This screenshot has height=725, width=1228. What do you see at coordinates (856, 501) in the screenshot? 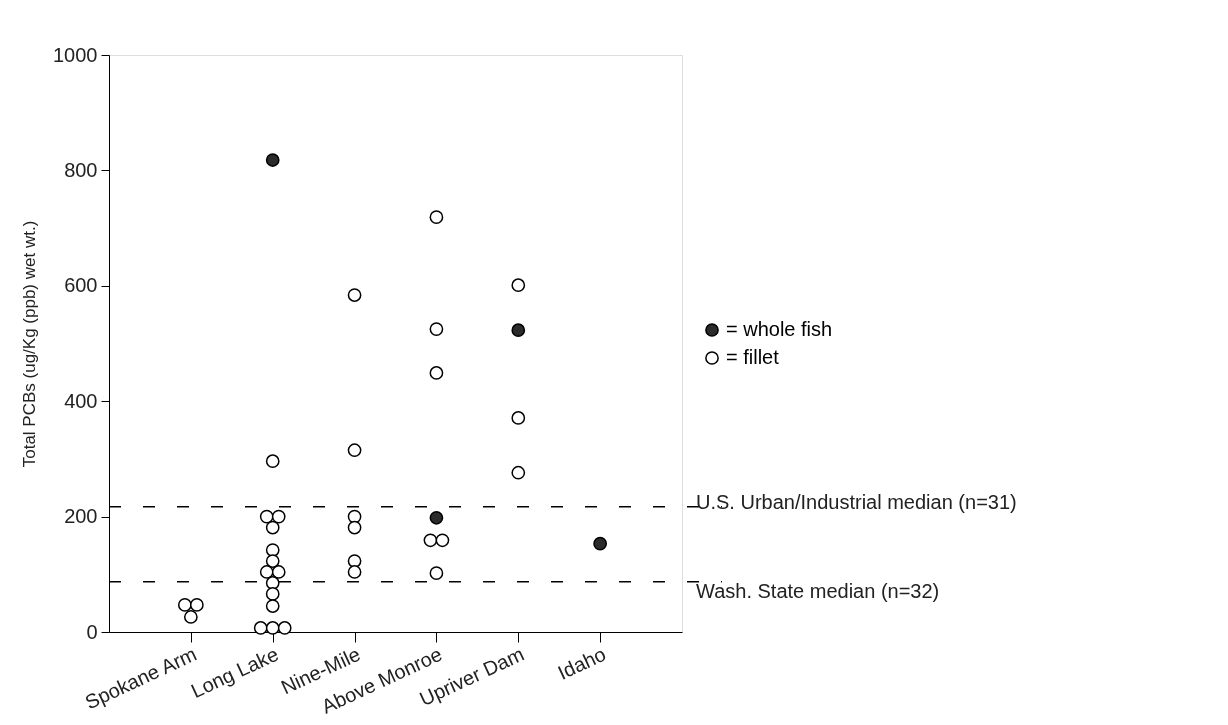
I see `text: U.S. Urban/Industrial median (n=31)` at bounding box center [856, 501].